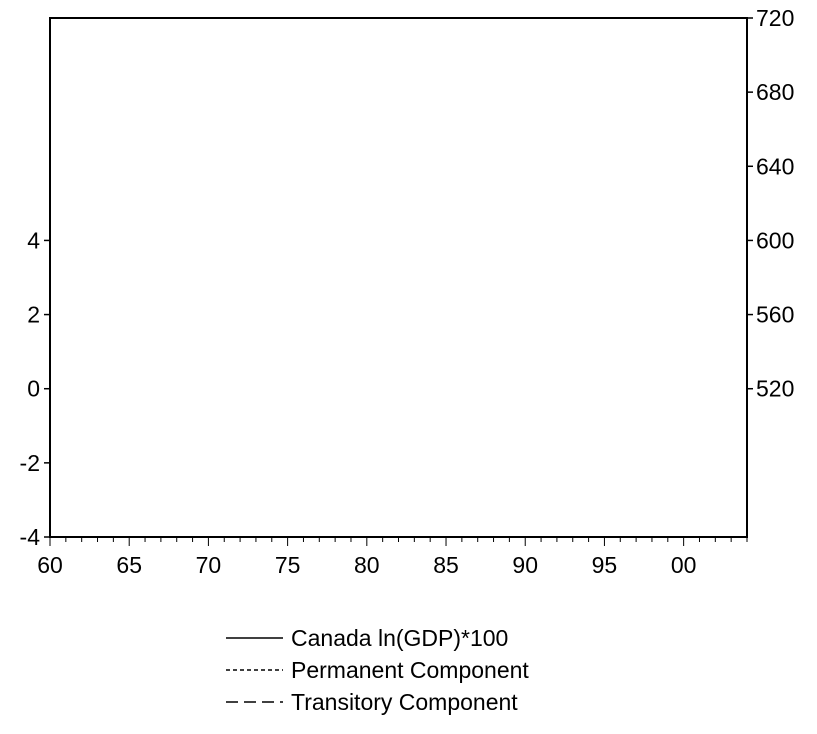 The height and width of the screenshot is (734, 817). What do you see at coordinates (446, 565) in the screenshot?
I see `x-axis-tick-label: 85` at bounding box center [446, 565].